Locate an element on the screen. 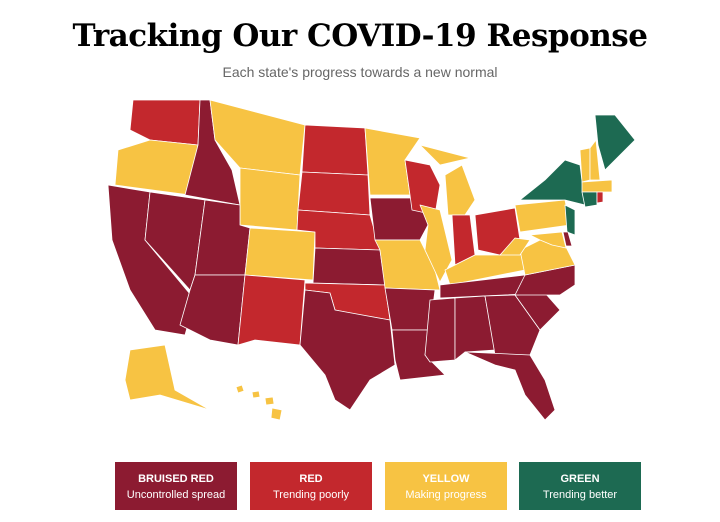 The height and width of the screenshot is (522, 720). legend-item: GREEN Trending better is located at coordinates (580, 486).